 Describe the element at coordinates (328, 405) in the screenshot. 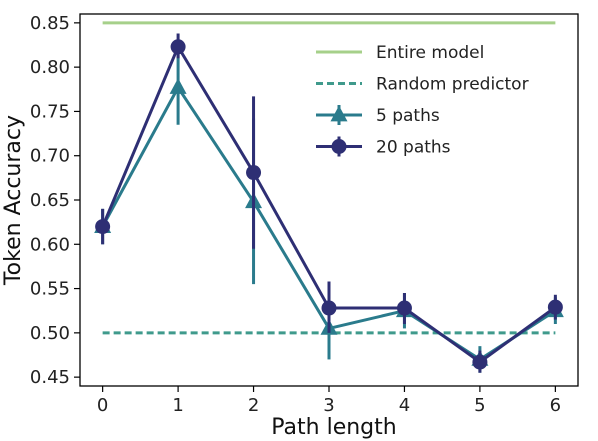

I see `x-tick-label: 3` at that location.